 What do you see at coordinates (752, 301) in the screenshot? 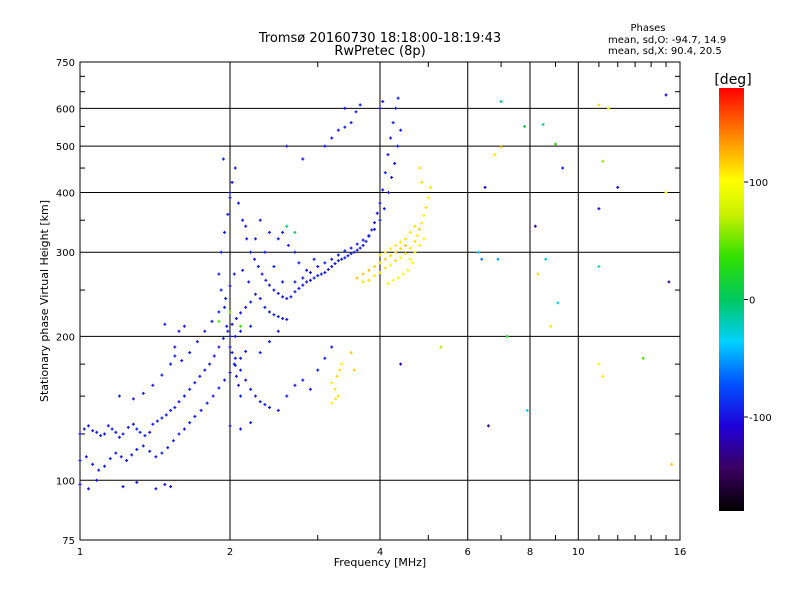
I see `colorbar-tick-label: 0` at bounding box center [752, 301].